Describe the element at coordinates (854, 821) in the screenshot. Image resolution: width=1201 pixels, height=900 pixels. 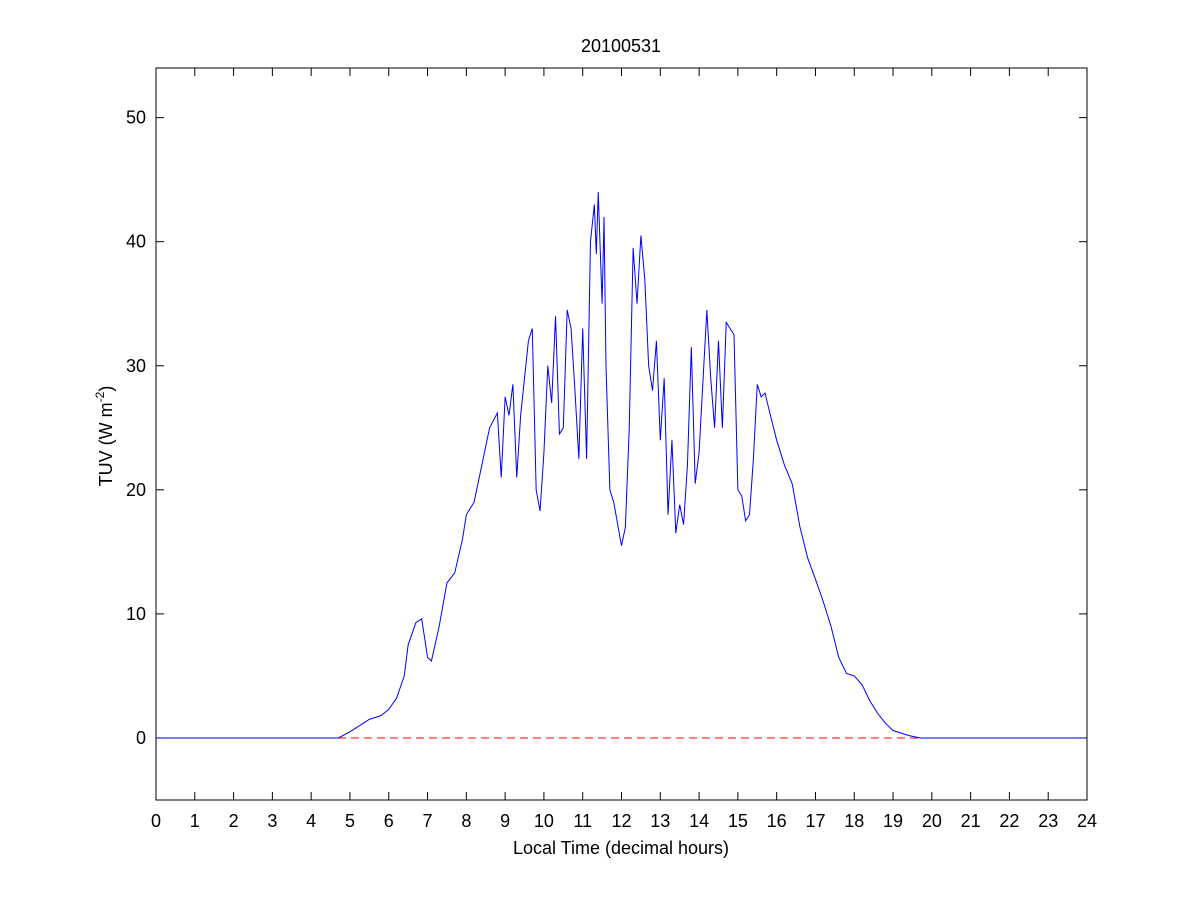
I see `x-tick-label: 18` at that location.